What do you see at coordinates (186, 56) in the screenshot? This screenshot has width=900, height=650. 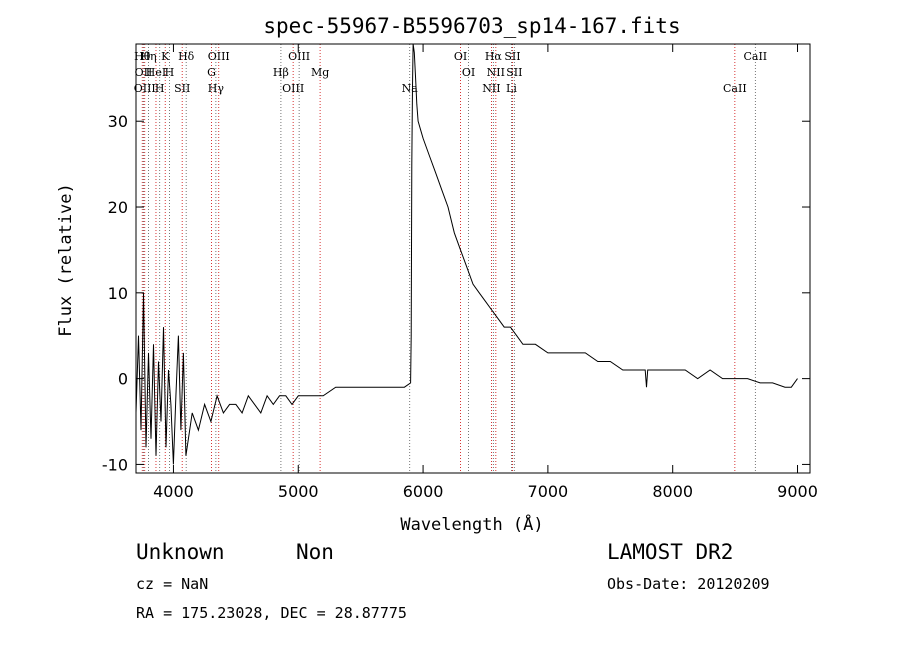 I see `spectral-line-label: Hδ` at bounding box center [186, 56].